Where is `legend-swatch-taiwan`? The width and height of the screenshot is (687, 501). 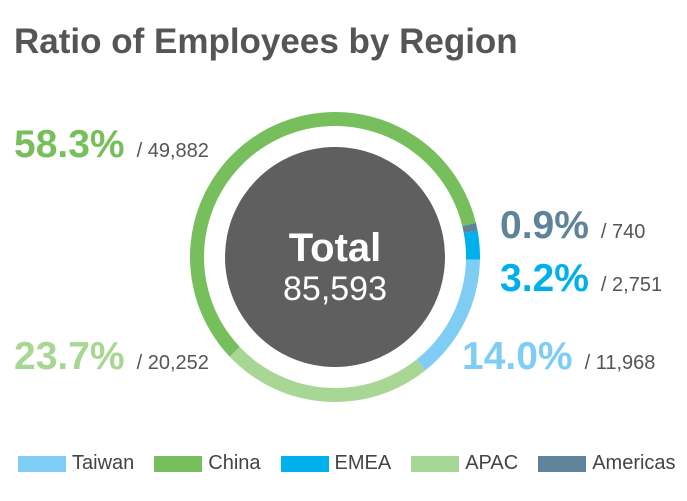
legend-swatch-taiwan is located at coordinates (42, 463).